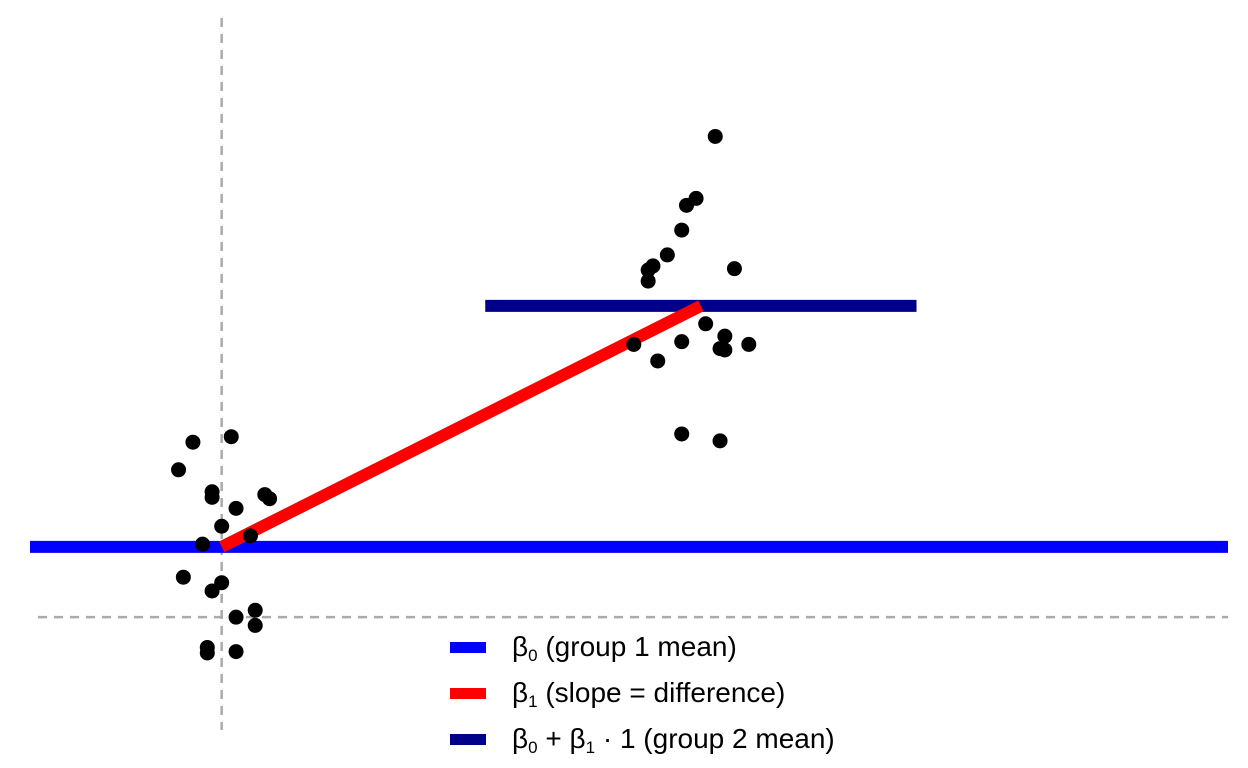 The width and height of the screenshot is (1248, 768). I want to click on legend-swatch-red, so click(468, 693).